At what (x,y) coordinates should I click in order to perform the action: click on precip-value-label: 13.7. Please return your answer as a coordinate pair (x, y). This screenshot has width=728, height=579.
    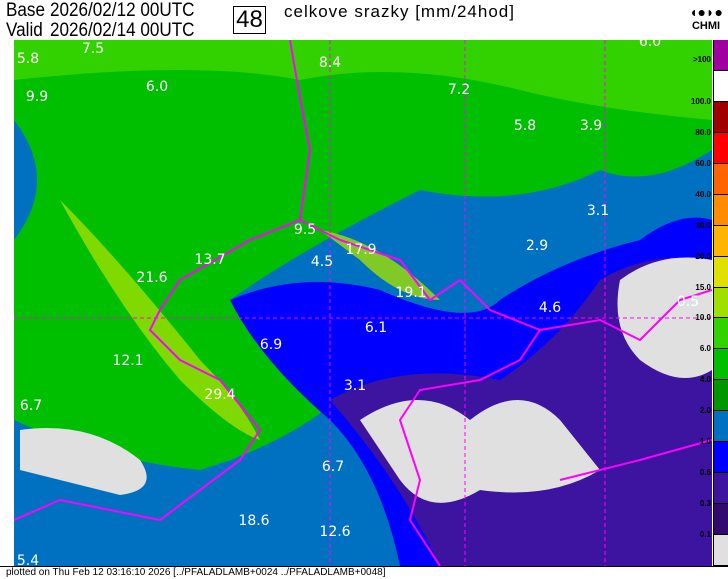
    Looking at the image, I should click on (209, 260).